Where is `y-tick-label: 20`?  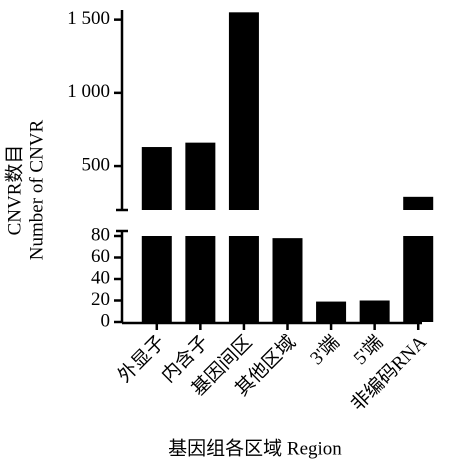
y-tick-label: 20 is located at coordinates (100, 299).